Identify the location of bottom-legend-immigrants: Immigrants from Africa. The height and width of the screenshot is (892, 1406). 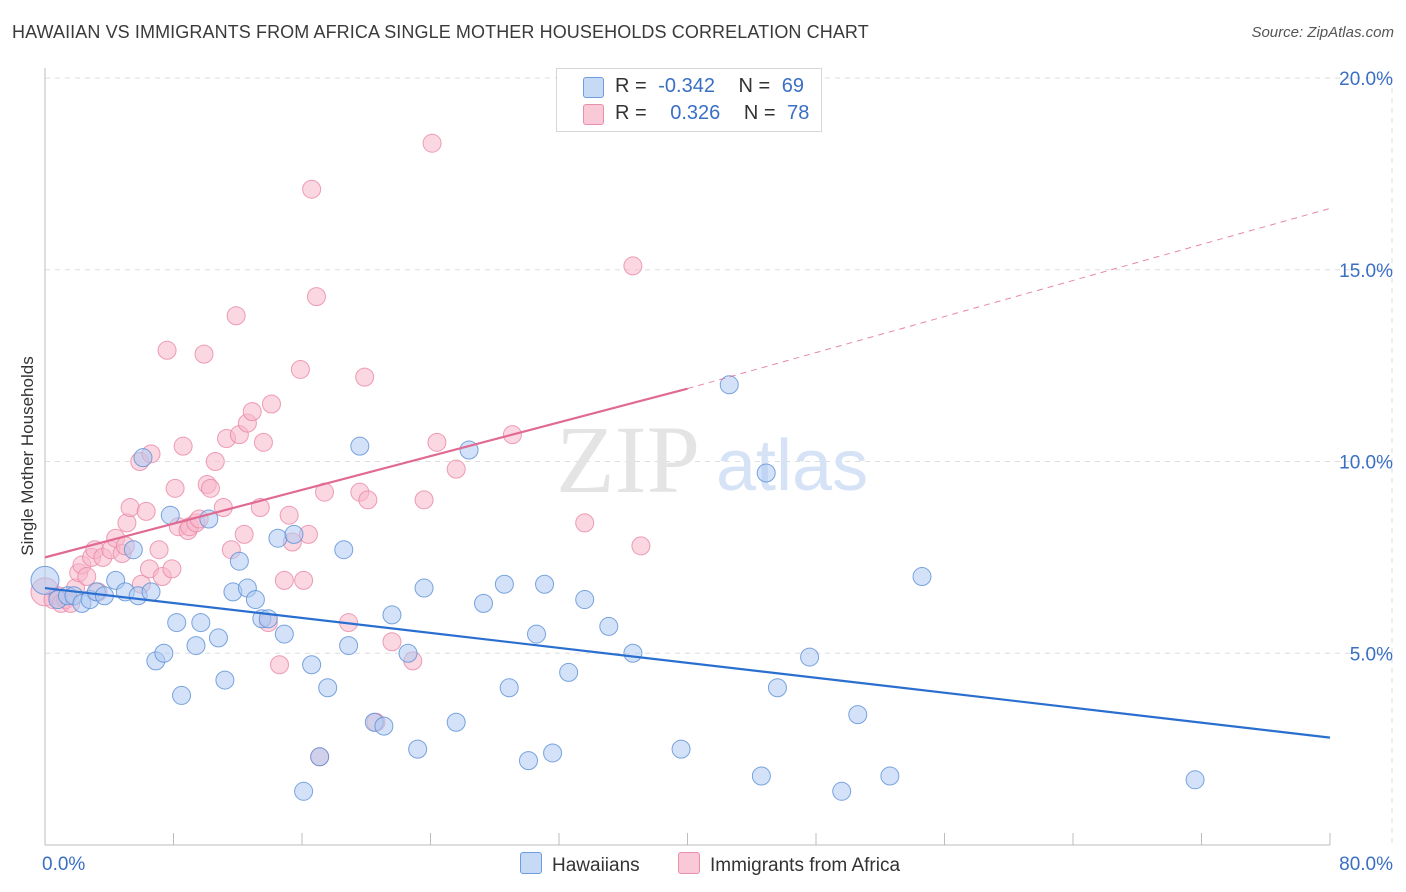
(789, 864).